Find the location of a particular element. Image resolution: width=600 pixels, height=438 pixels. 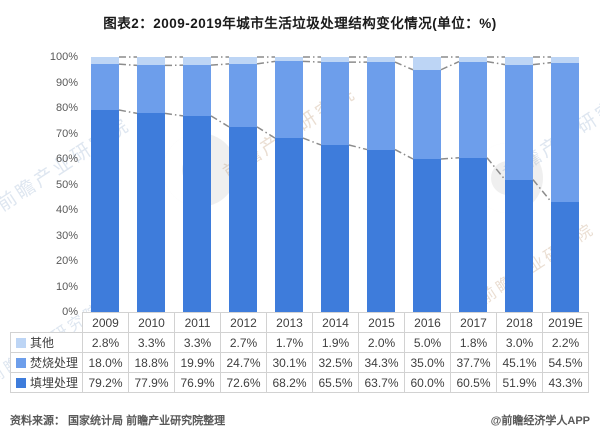

table-value-cell: 5.0% is located at coordinates (427, 342).